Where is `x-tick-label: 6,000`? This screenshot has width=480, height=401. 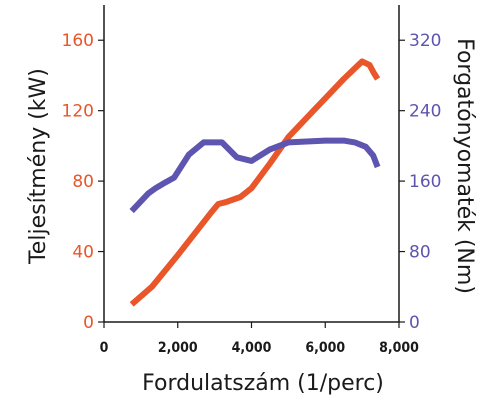
x-tick-label: 6,000 is located at coordinates (325, 348).